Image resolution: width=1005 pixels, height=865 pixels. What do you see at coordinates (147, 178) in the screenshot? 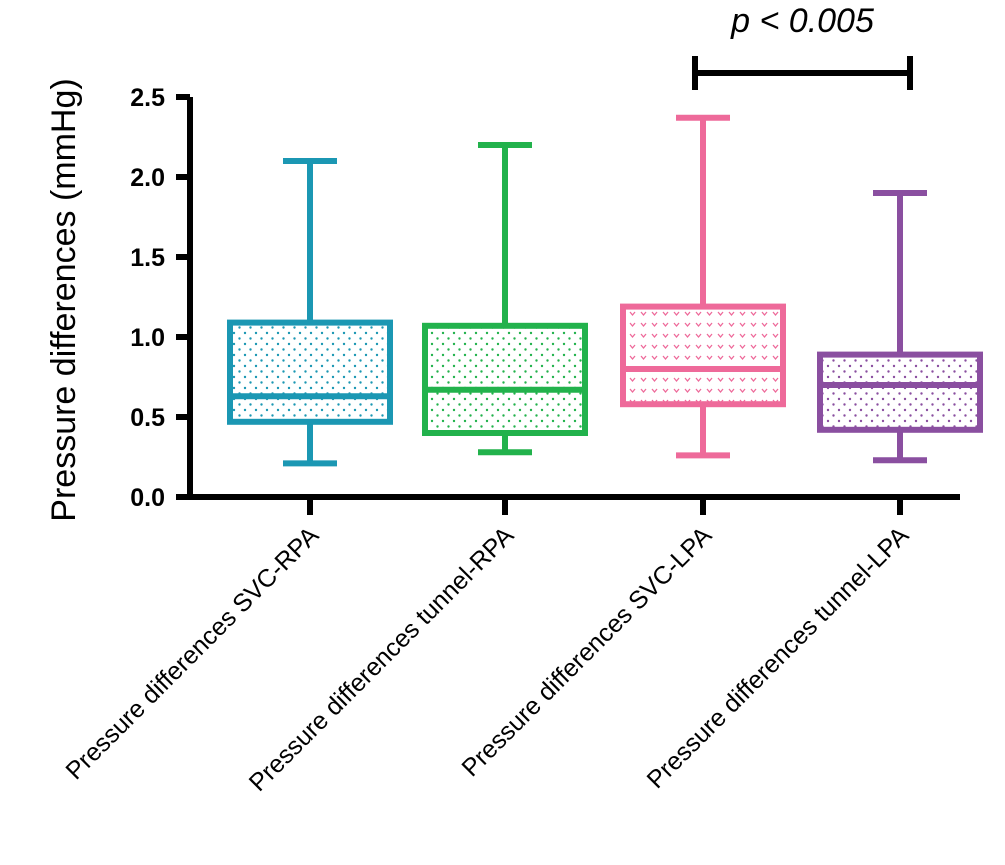
I see `y-tick-label-4: 2.0` at bounding box center [147, 178].